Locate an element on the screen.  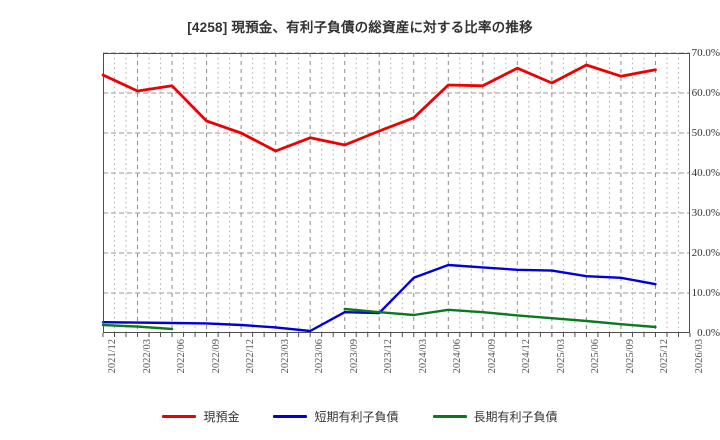
x-axis-tick-label: 2024/03 is located at coordinates (423, 356).